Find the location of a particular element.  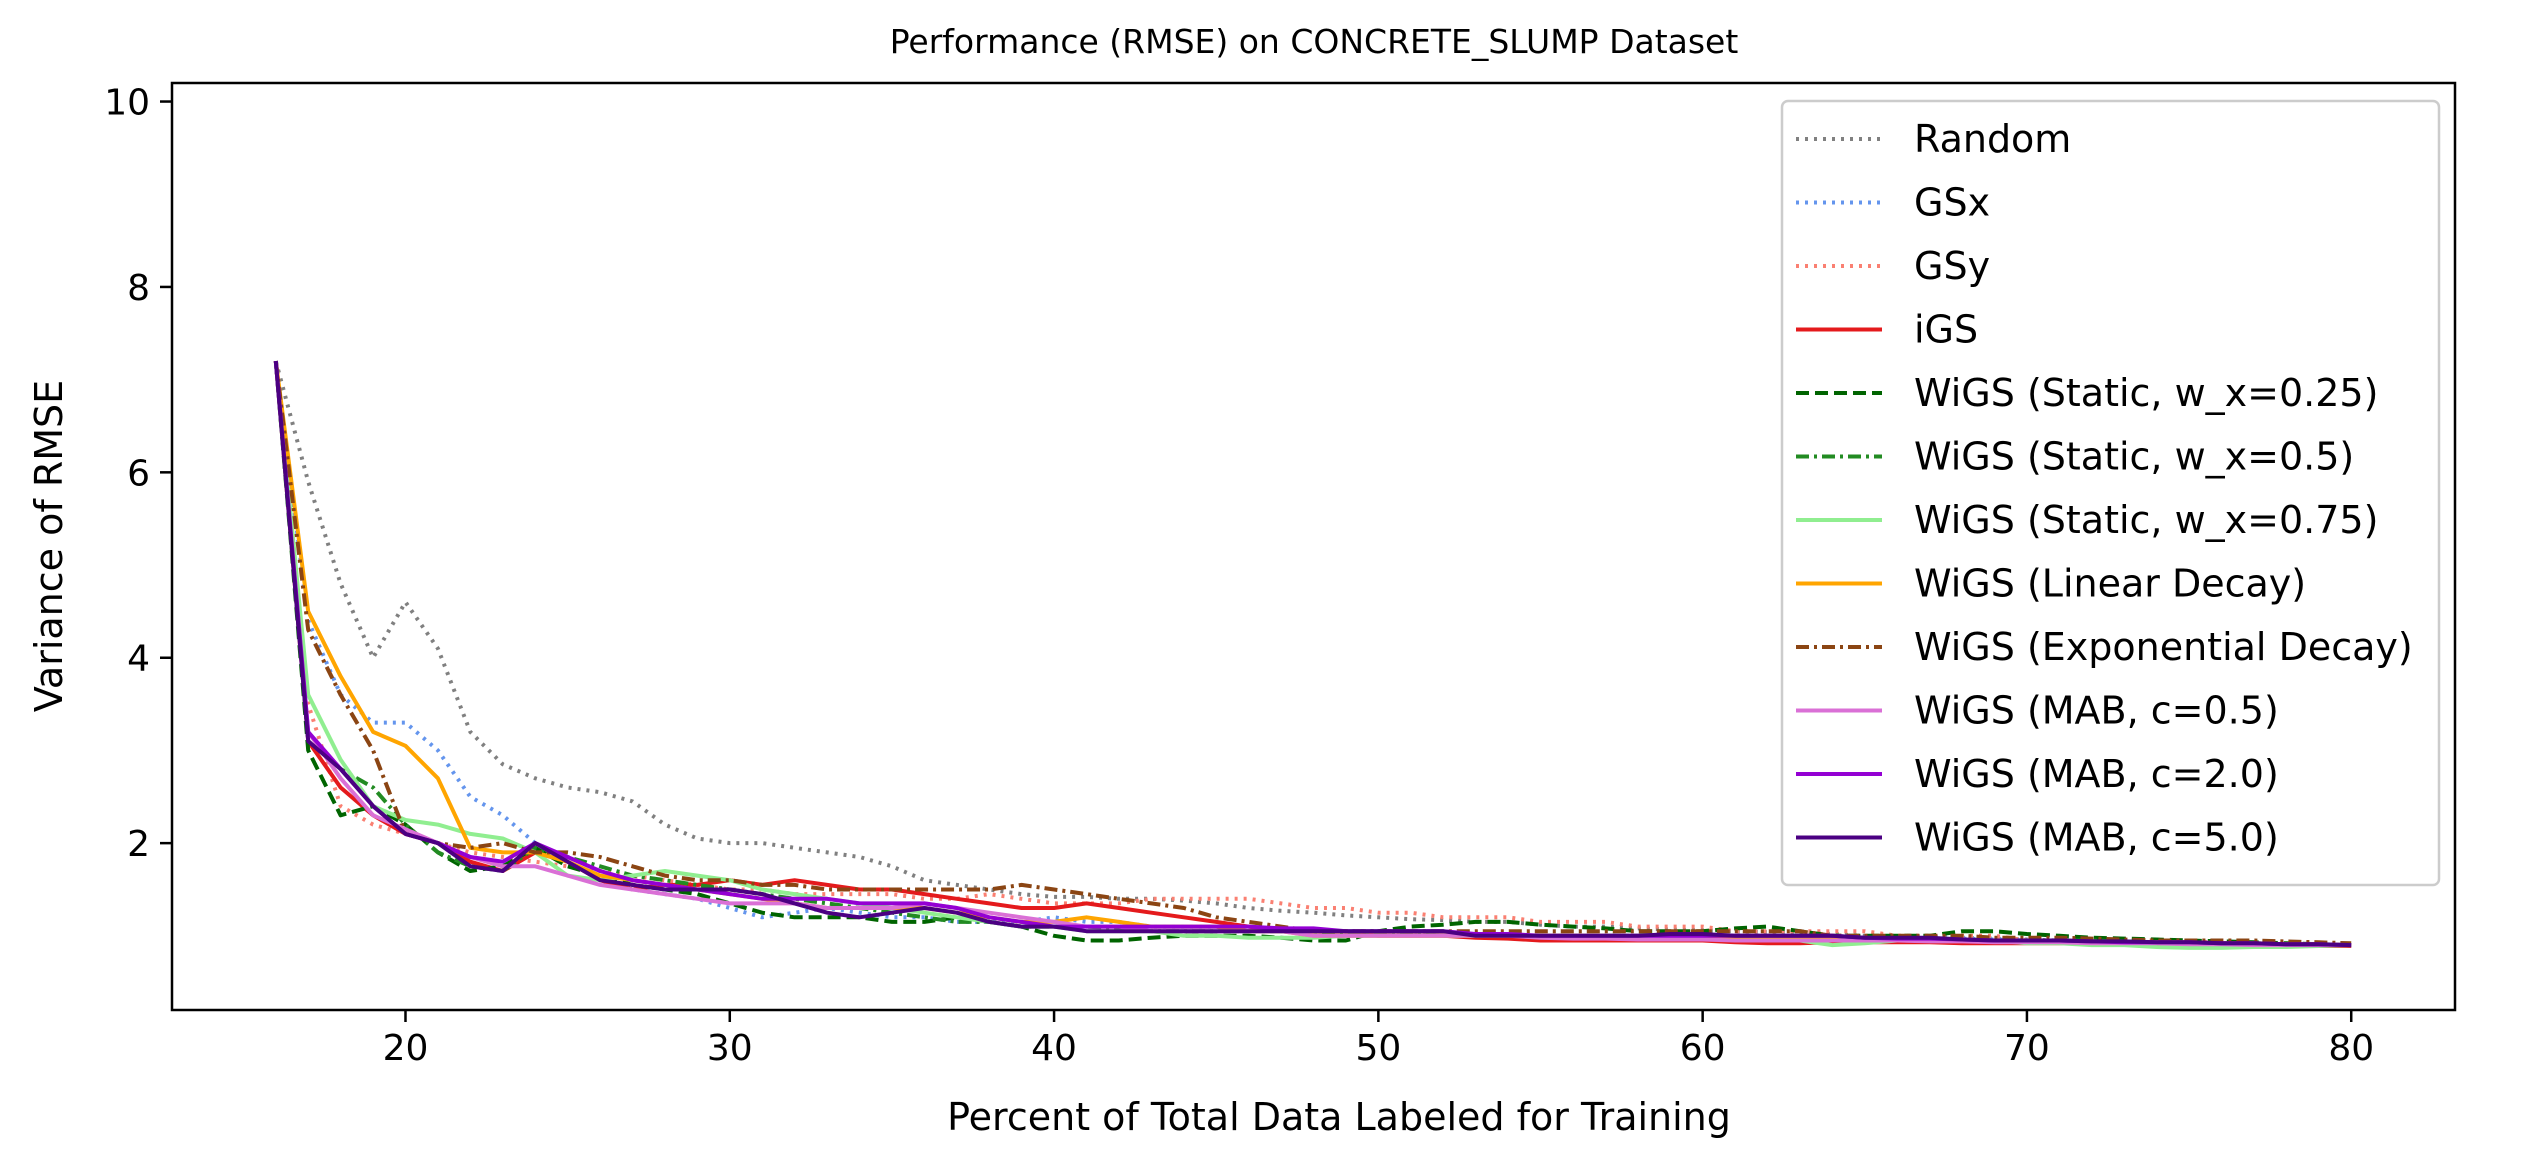

y-axis: 2 4 6 8 10 is located at coordinates (138, 474).